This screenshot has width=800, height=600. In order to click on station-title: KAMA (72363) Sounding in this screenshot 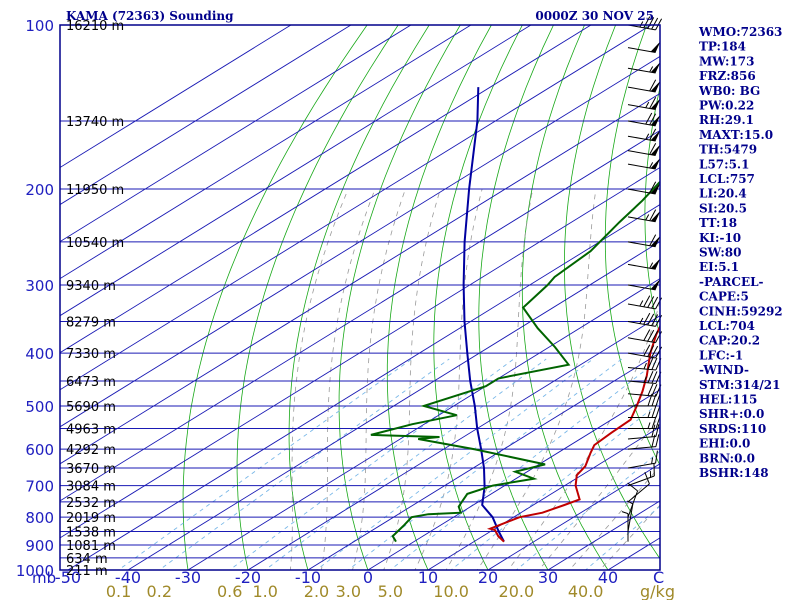, I will do `click(150, 16)`.